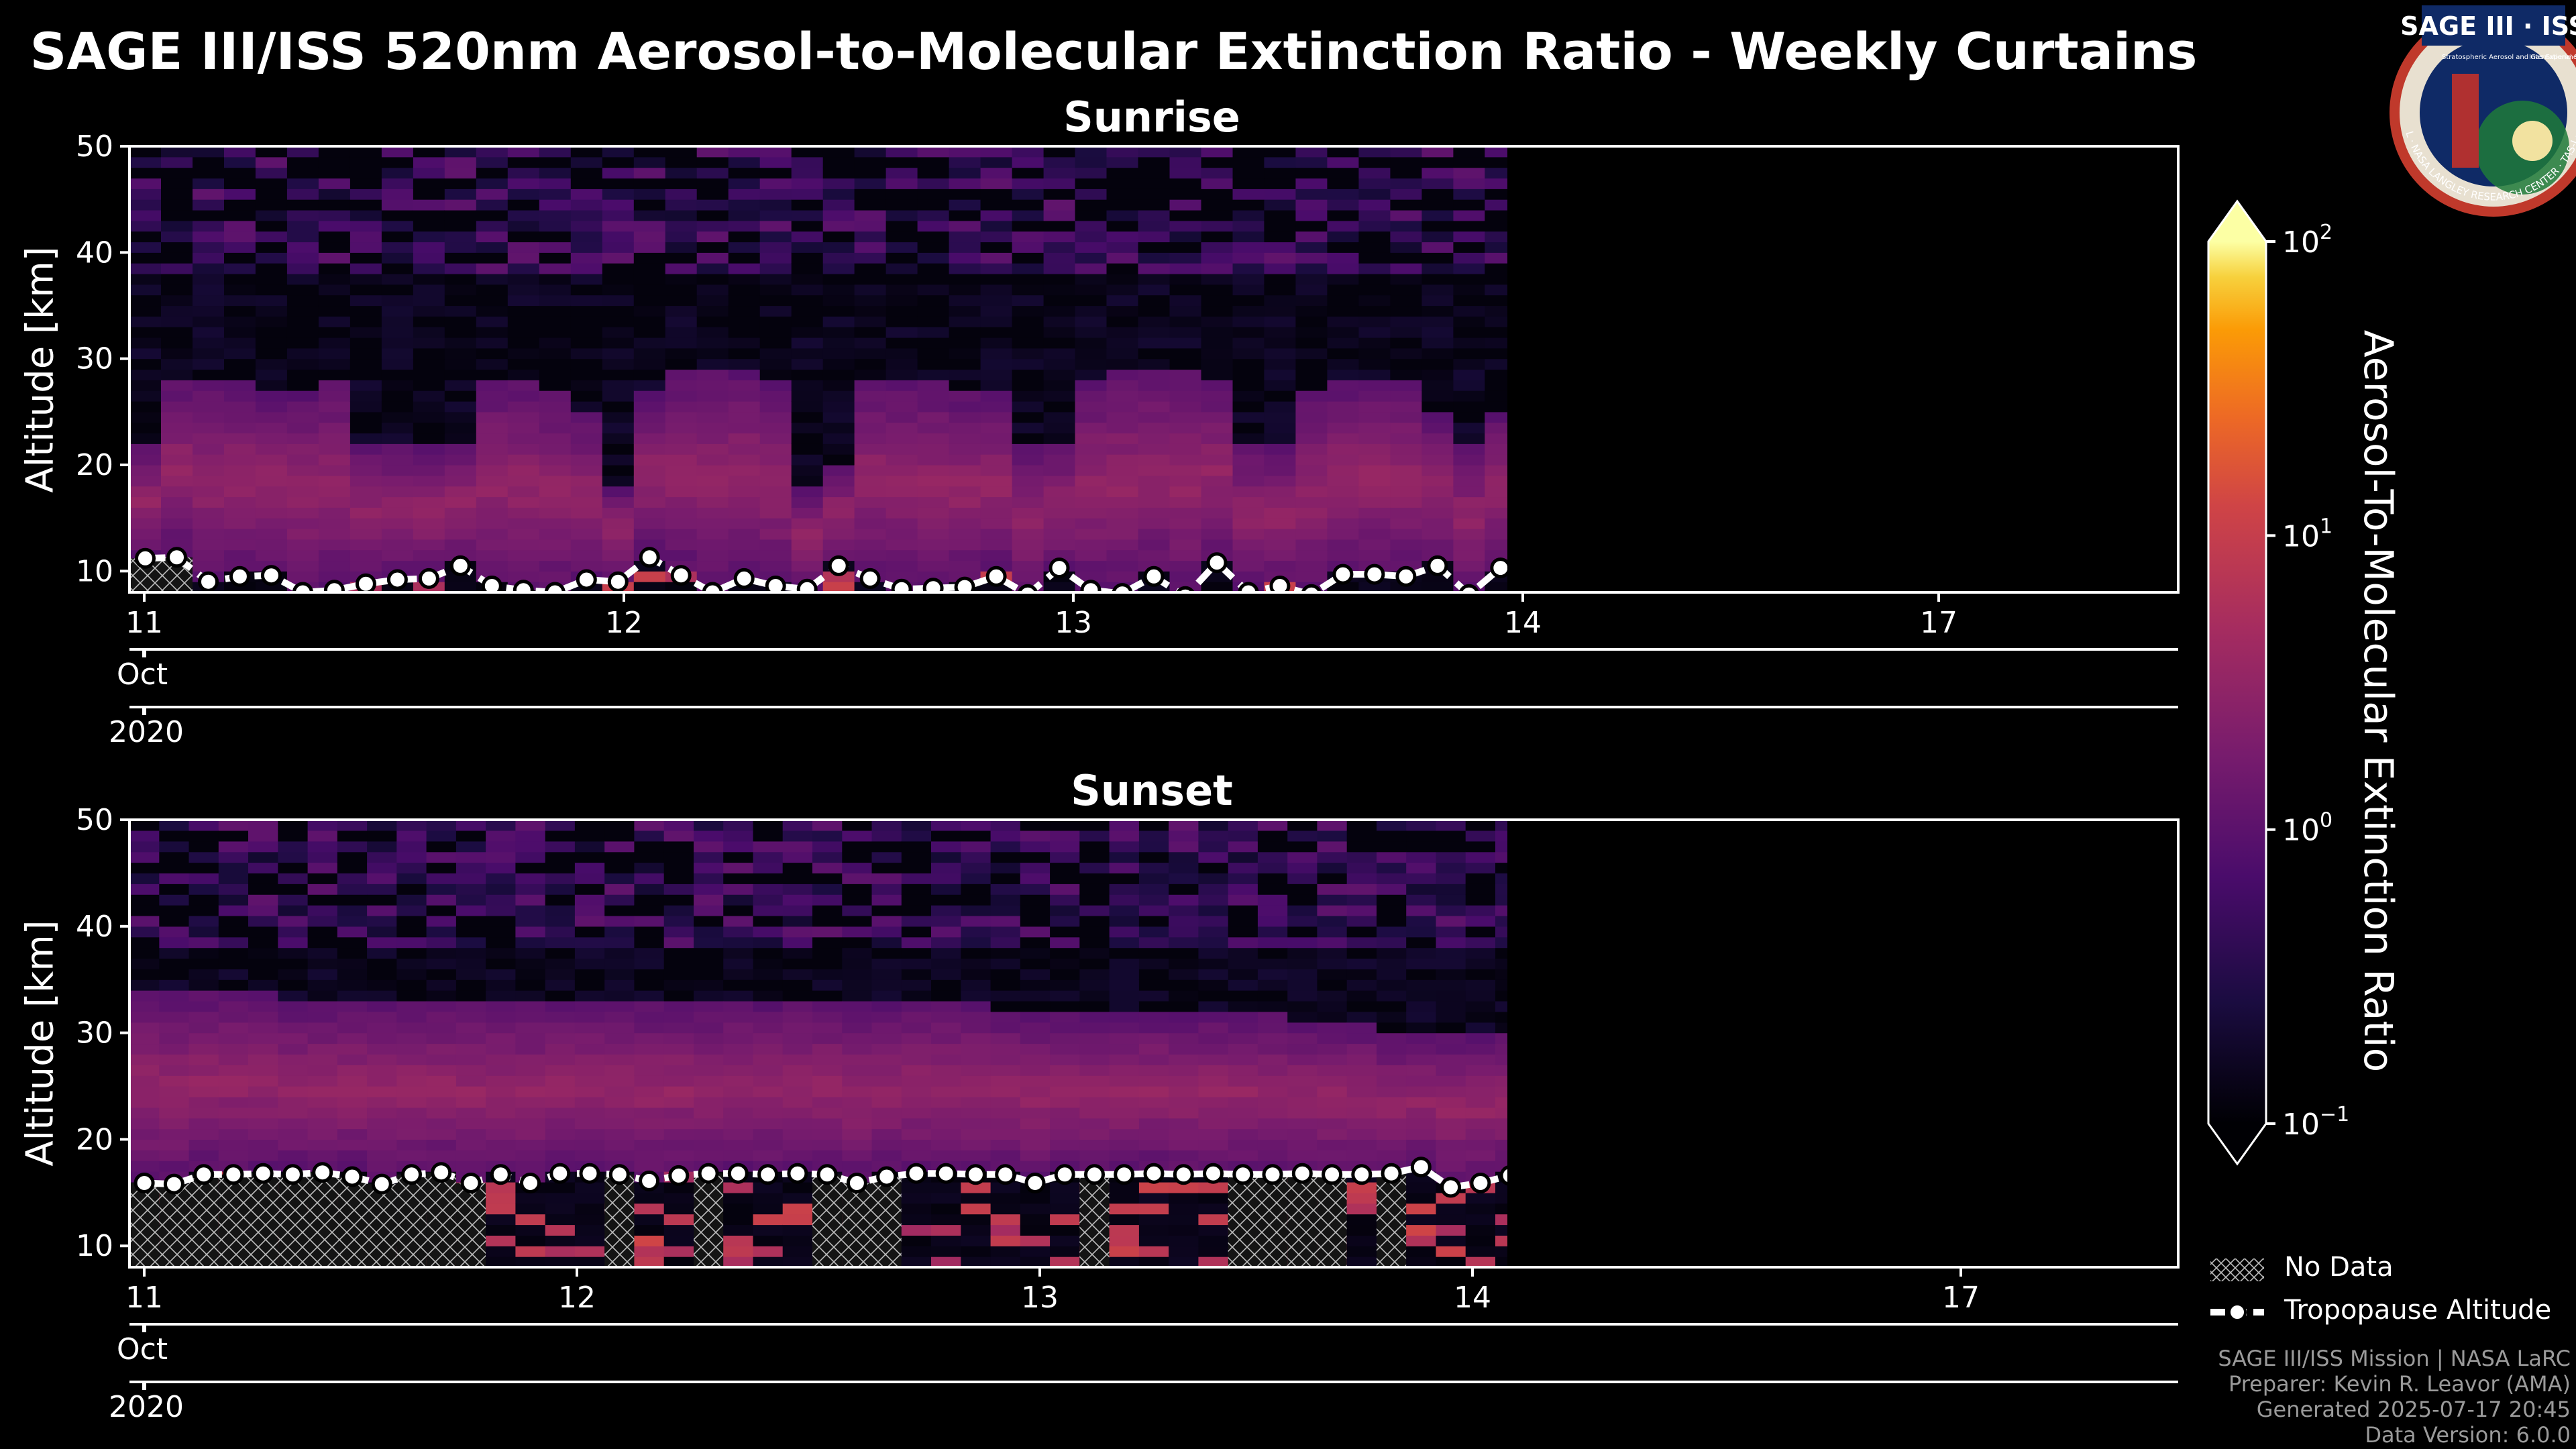 This screenshot has width=2576, height=1449. What do you see at coordinates (857, 1225) in the screenshot?
I see `no-data-region` at bounding box center [857, 1225].